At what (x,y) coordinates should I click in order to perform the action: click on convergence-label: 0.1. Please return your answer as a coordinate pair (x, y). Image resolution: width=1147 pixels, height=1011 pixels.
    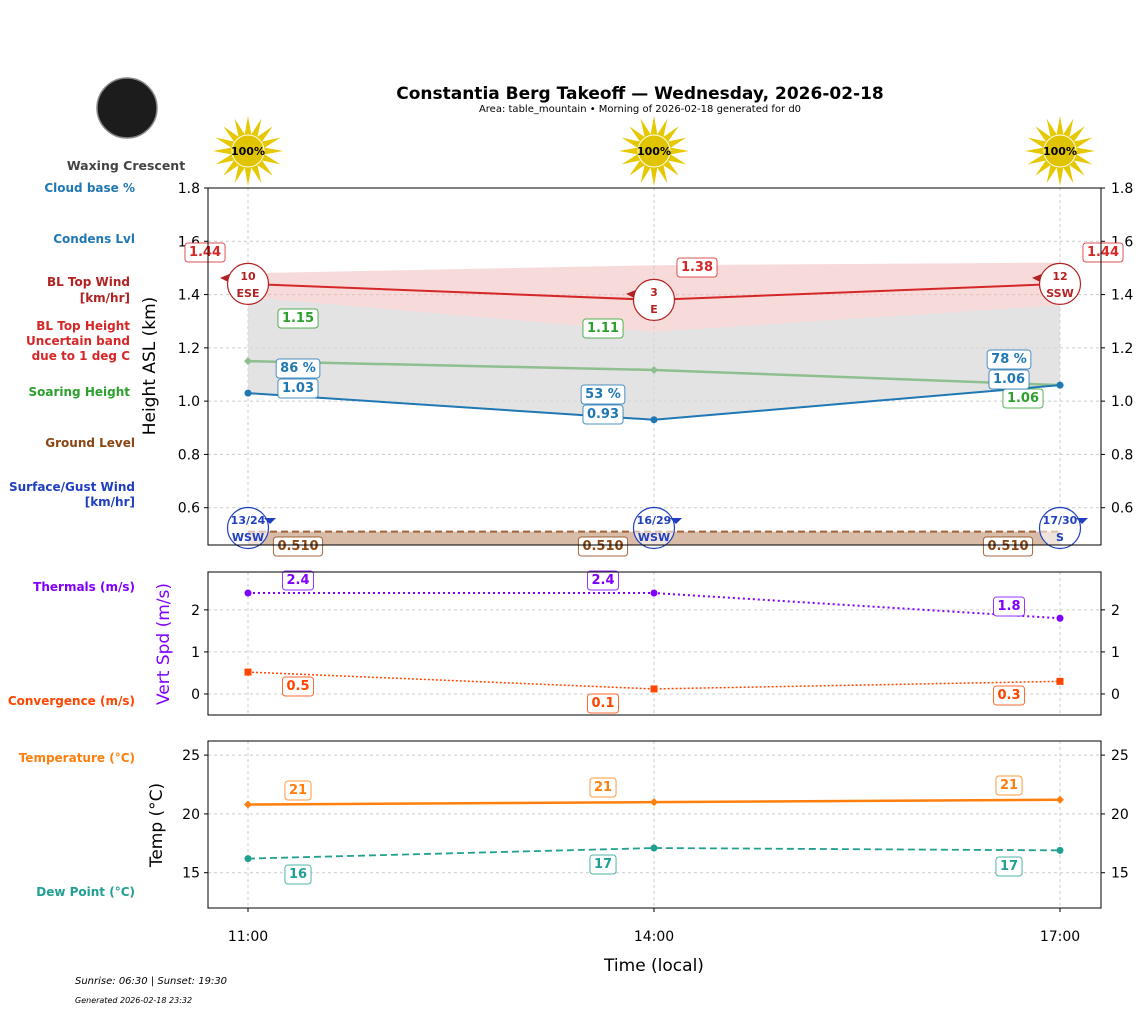
    Looking at the image, I should click on (603, 703).